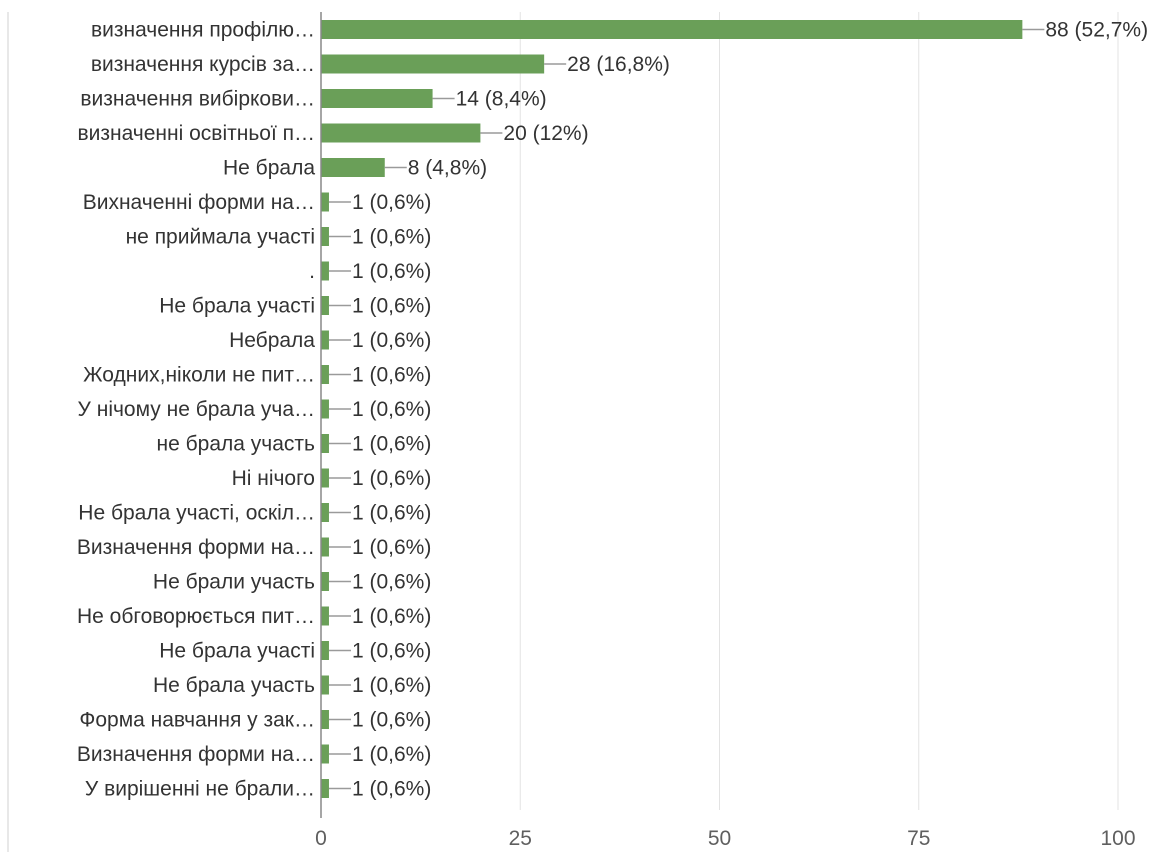  What do you see at coordinates (918, 838) in the screenshot?
I see `x-tick-label: 75` at bounding box center [918, 838].